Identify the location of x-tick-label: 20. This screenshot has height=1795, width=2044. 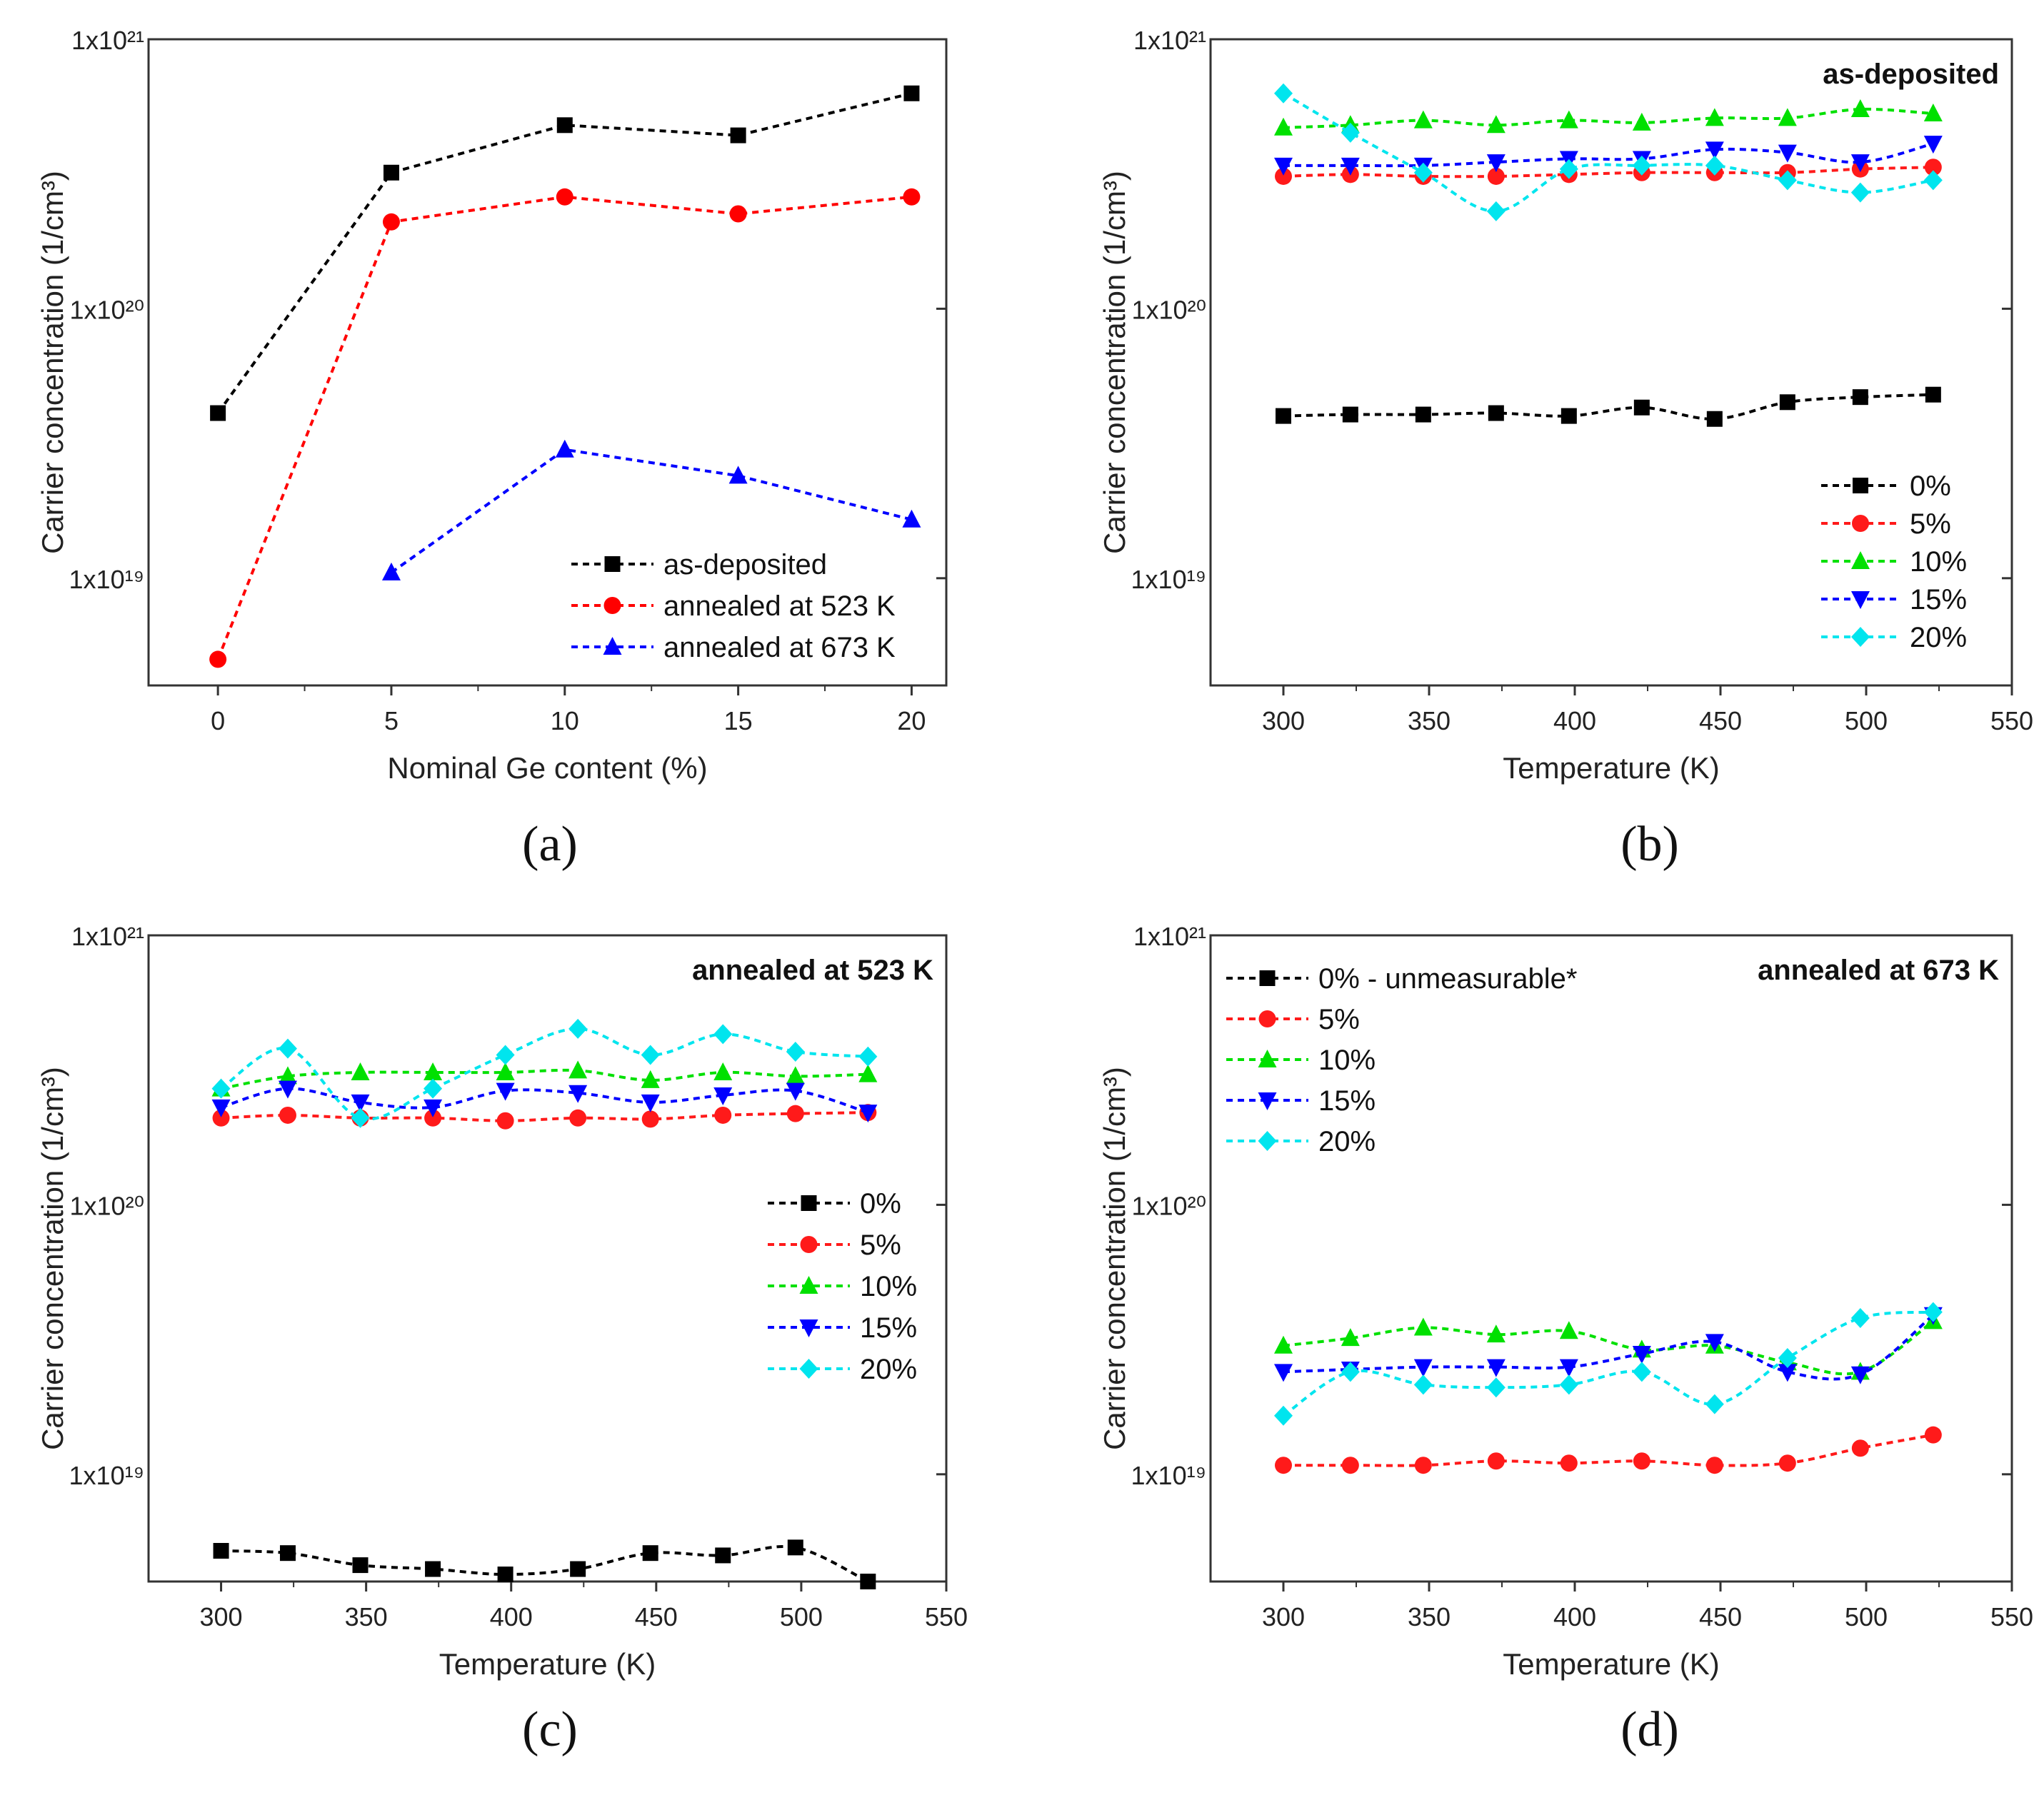
(911, 720).